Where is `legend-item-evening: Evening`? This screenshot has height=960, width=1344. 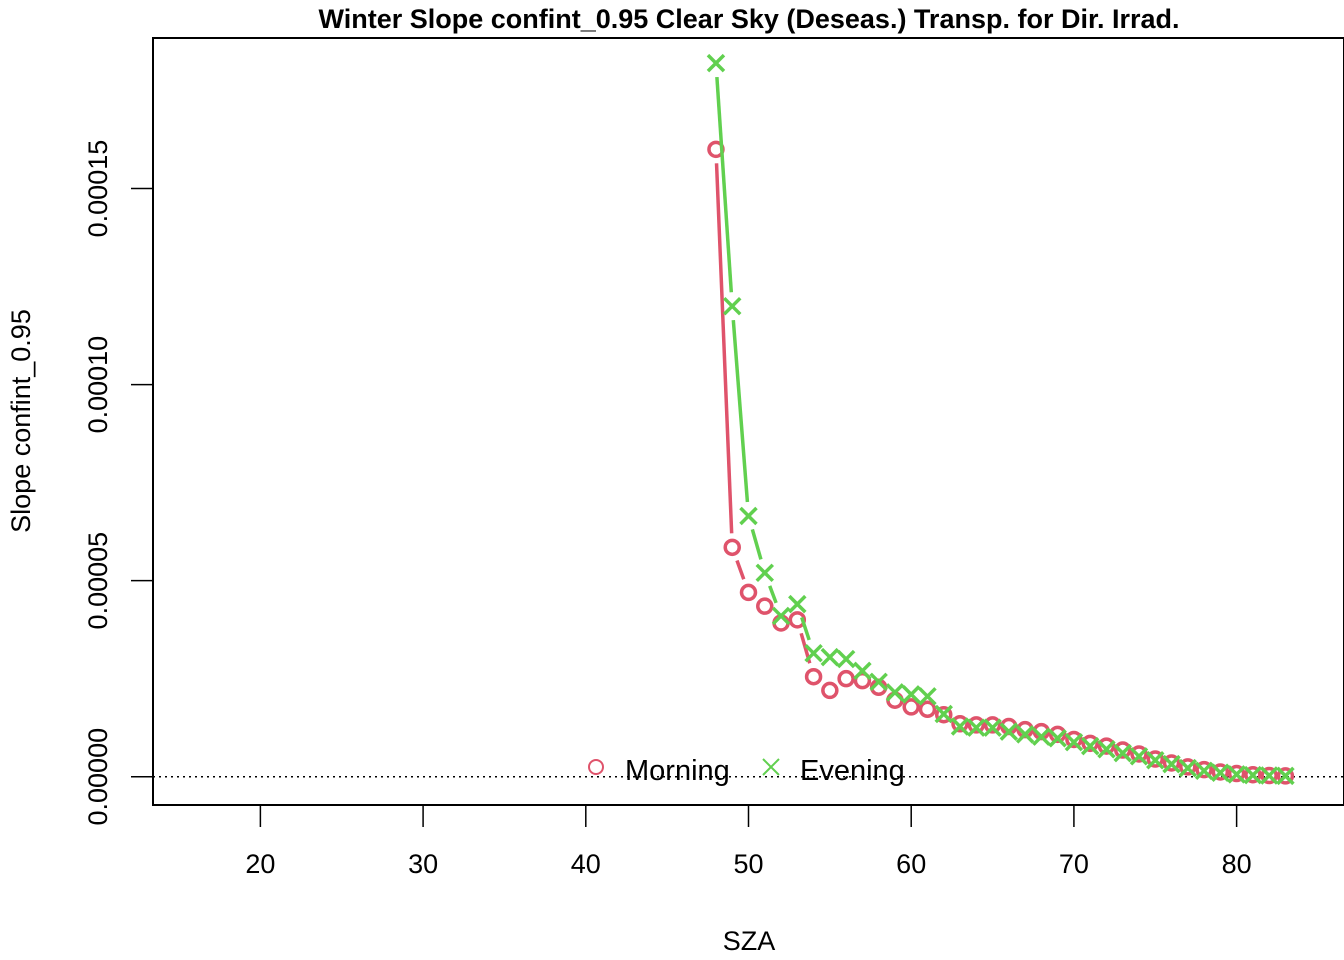 legend-item-evening: Evening is located at coordinates (833, 771).